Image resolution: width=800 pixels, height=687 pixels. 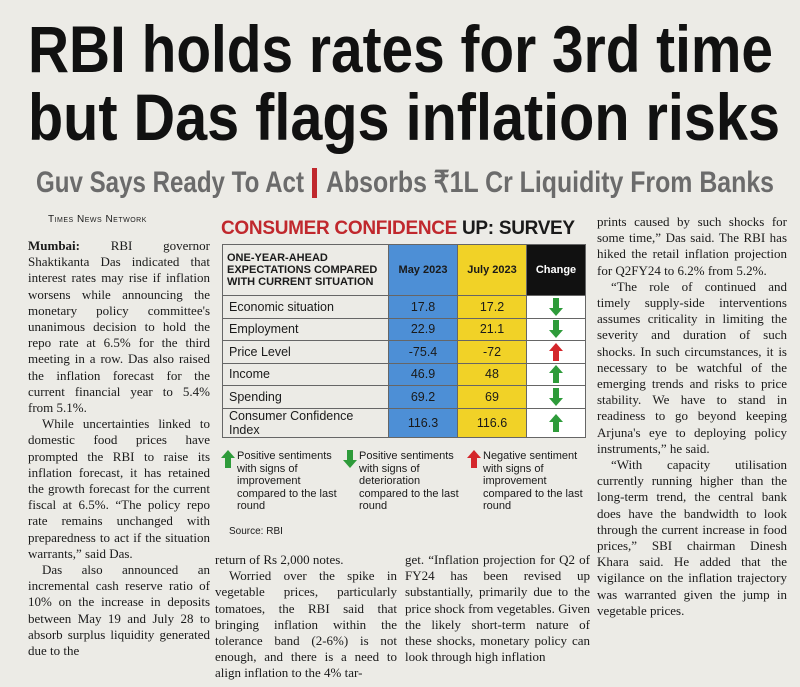 I want to click on table-row: Spending 69.2 69, so click(x=404, y=397).